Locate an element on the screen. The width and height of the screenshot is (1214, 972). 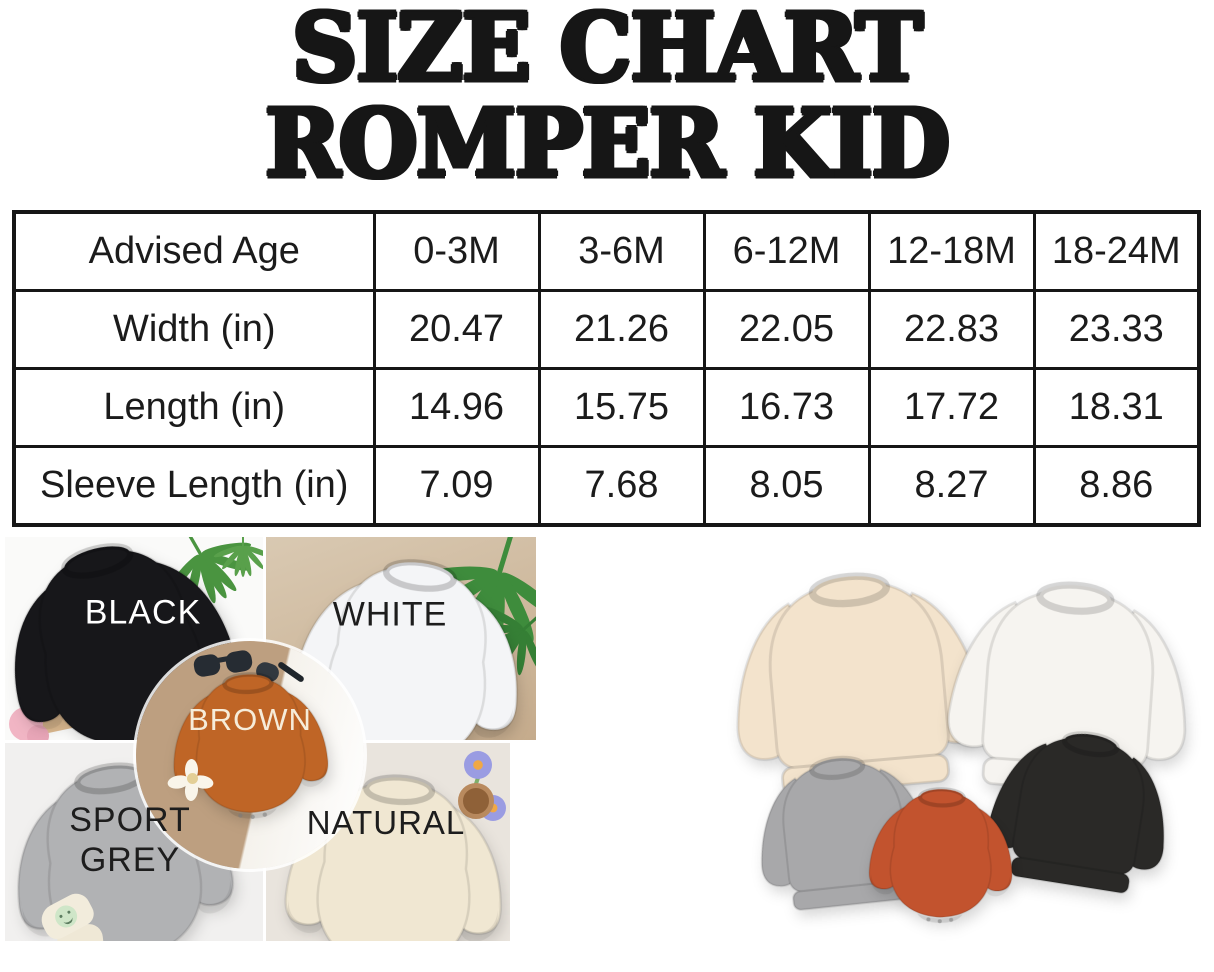
length-cell: 15.75 is located at coordinates (621, 407).